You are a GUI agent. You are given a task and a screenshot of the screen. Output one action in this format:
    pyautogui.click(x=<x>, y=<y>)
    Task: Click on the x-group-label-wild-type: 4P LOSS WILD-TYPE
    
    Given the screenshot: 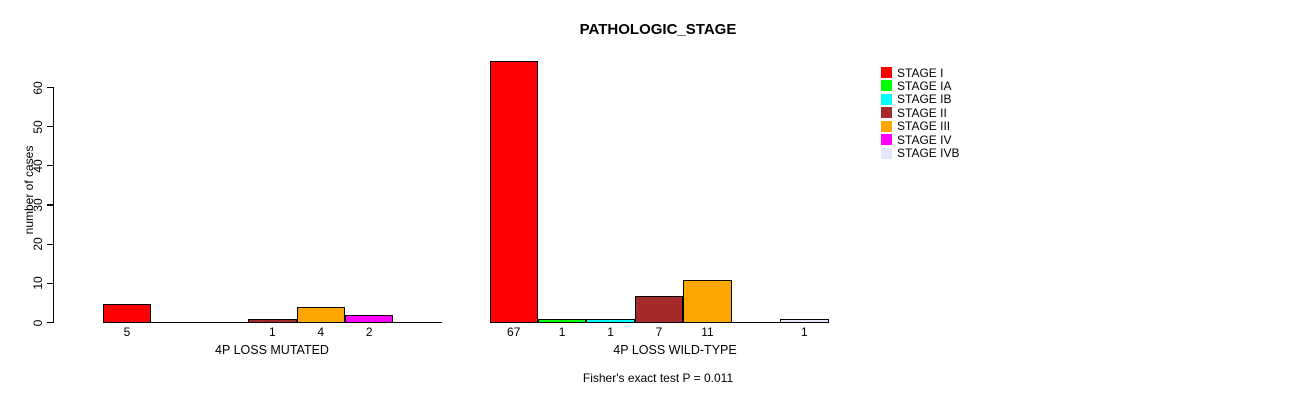 What is the action you would take?
    pyautogui.click(x=675, y=350)
    